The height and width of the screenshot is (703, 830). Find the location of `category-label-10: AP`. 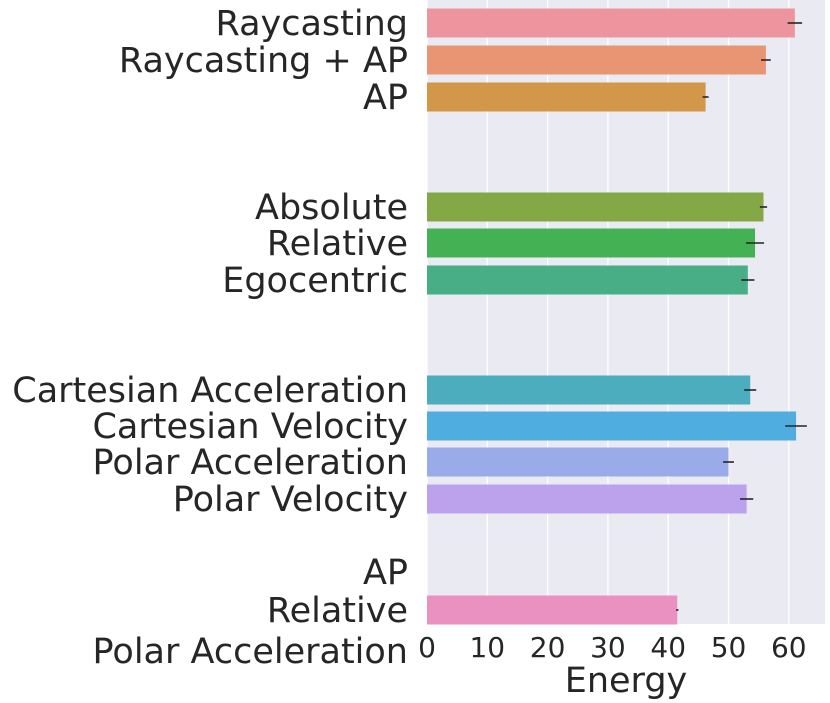

category-label-10: AP is located at coordinates (385, 573).